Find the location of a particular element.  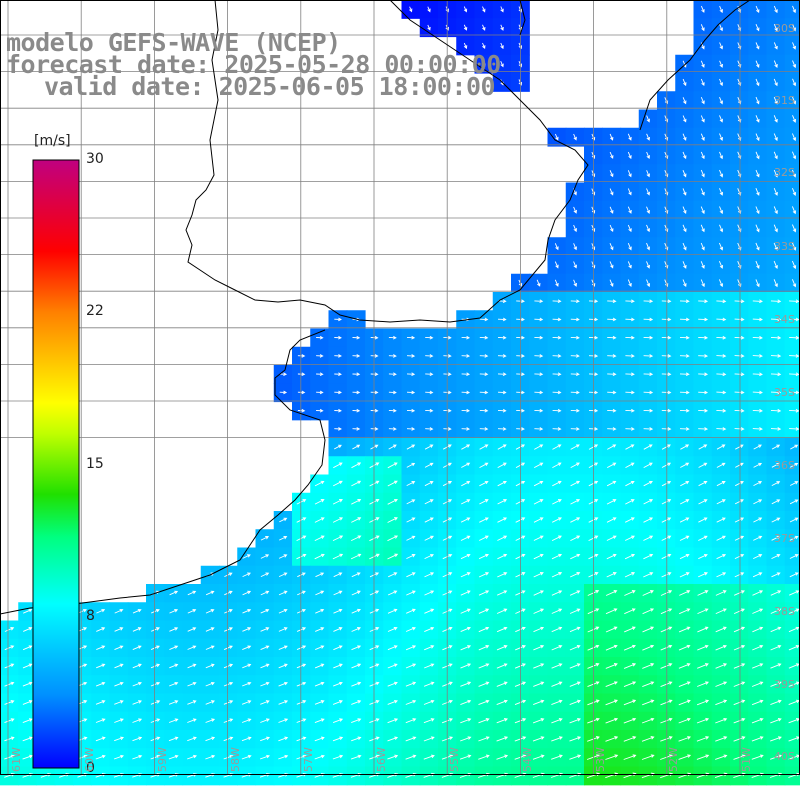

coastline-upper-path is located at coordinates (522, 18).